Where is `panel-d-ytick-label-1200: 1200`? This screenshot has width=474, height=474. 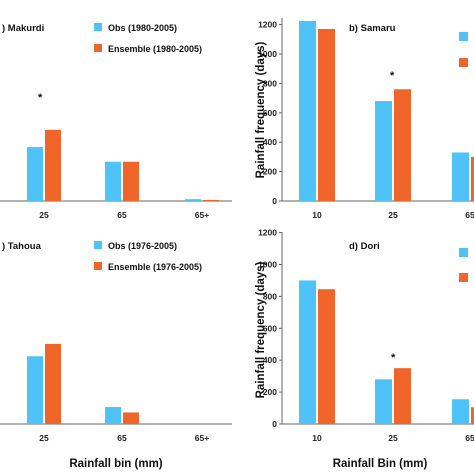 panel-d-ytick-label-1200: 1200 is located at coordinates (267, 233).